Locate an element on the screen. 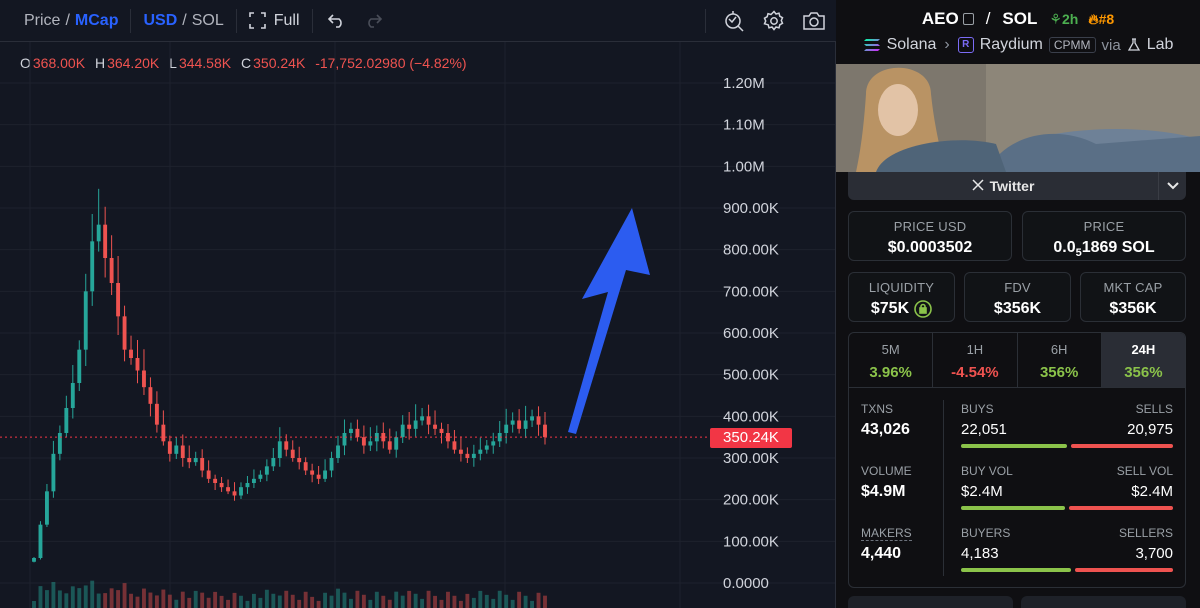 This screenshot has height=608, width=1200. launchpad-name: Lab is located at coordinates (1160, 44).